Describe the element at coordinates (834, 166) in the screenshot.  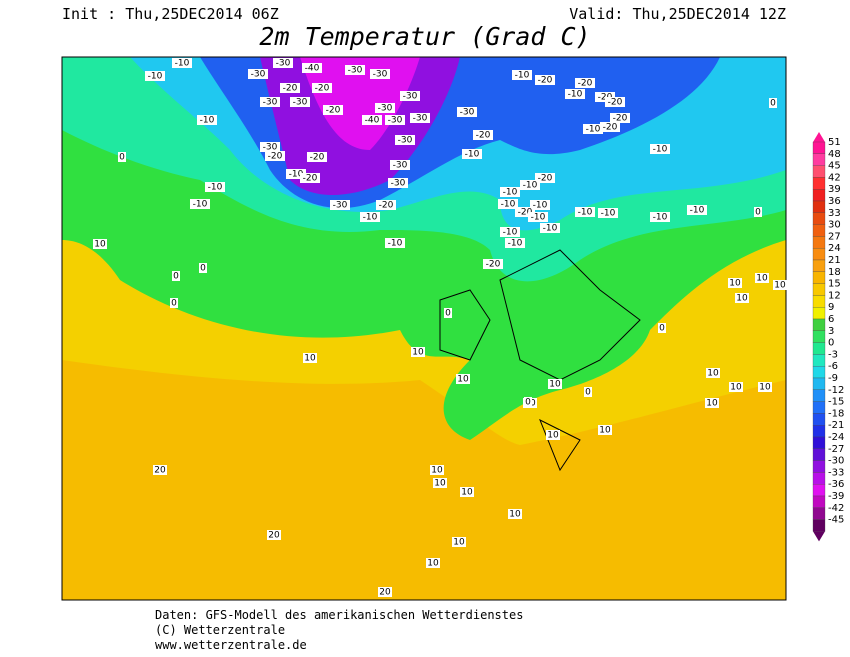
I see `colorbar-label: 45` at that location.